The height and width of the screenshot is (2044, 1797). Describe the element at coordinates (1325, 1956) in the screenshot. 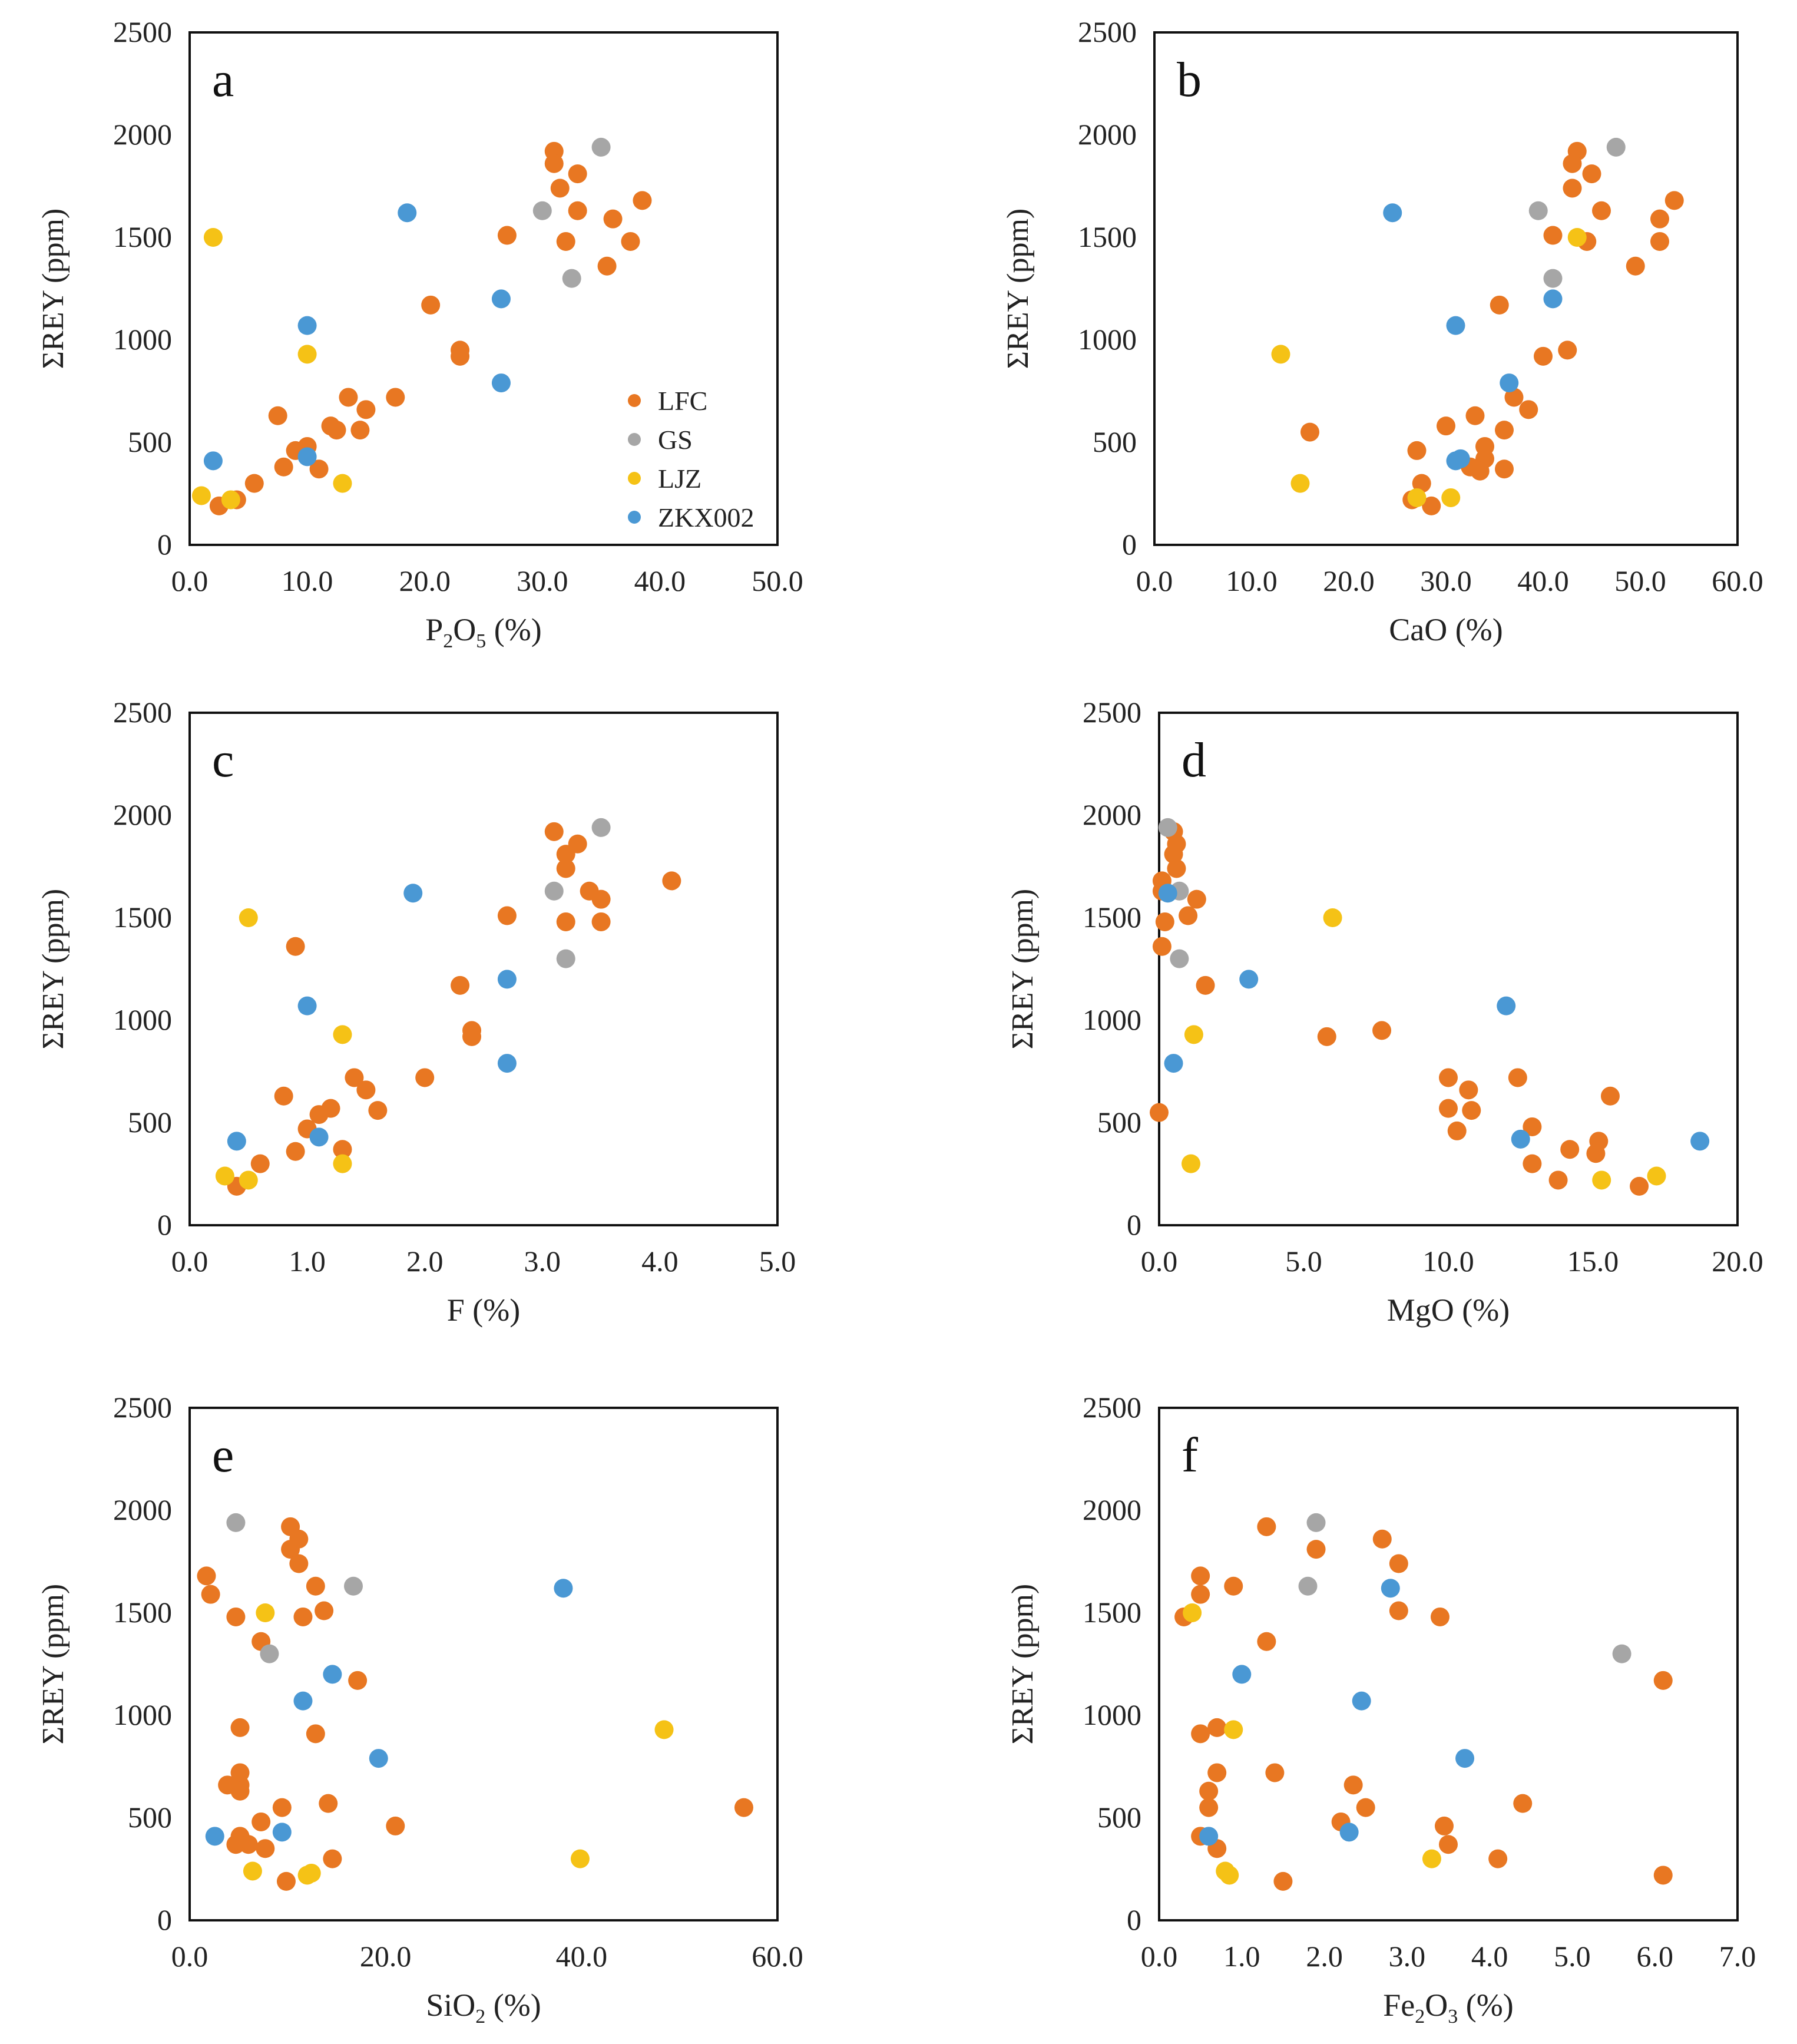

I see `x-tick-label: 2.0` at that location.